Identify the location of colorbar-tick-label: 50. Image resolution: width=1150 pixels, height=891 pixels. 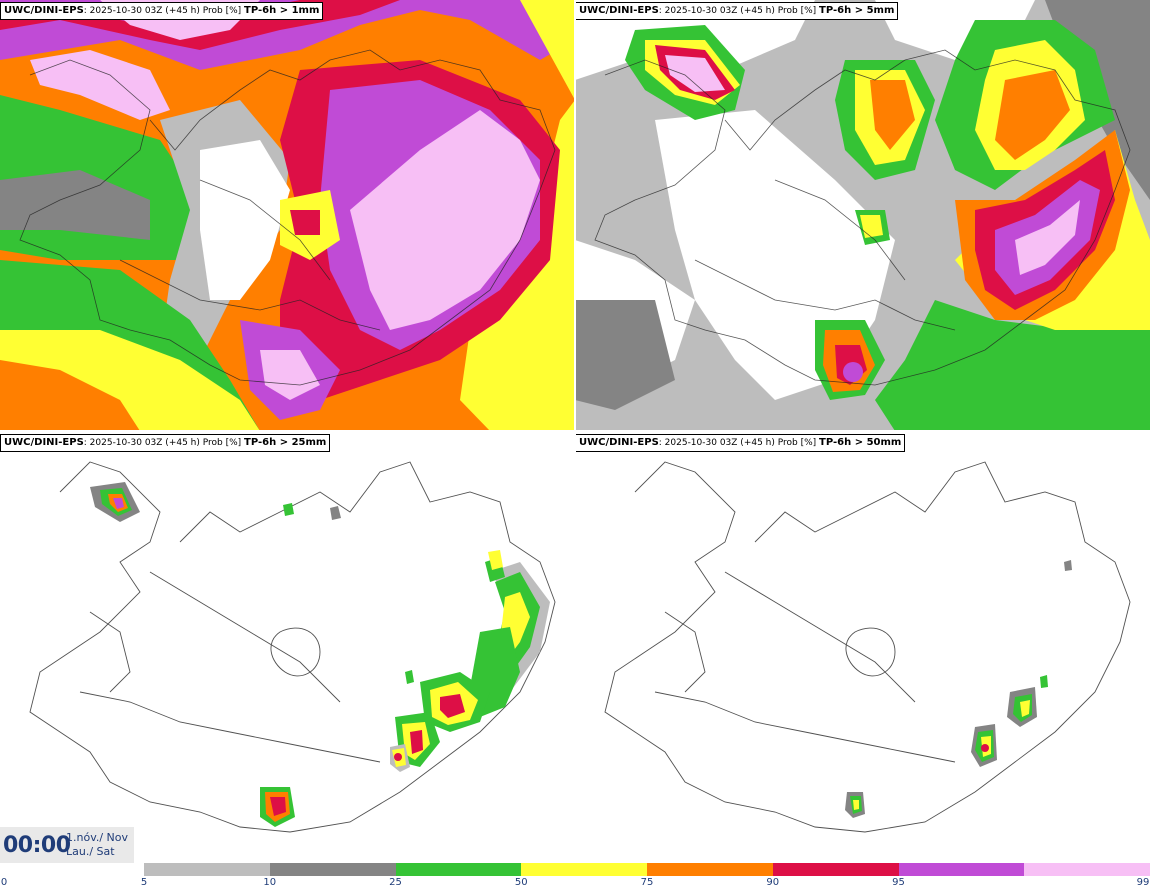
(521, 882).